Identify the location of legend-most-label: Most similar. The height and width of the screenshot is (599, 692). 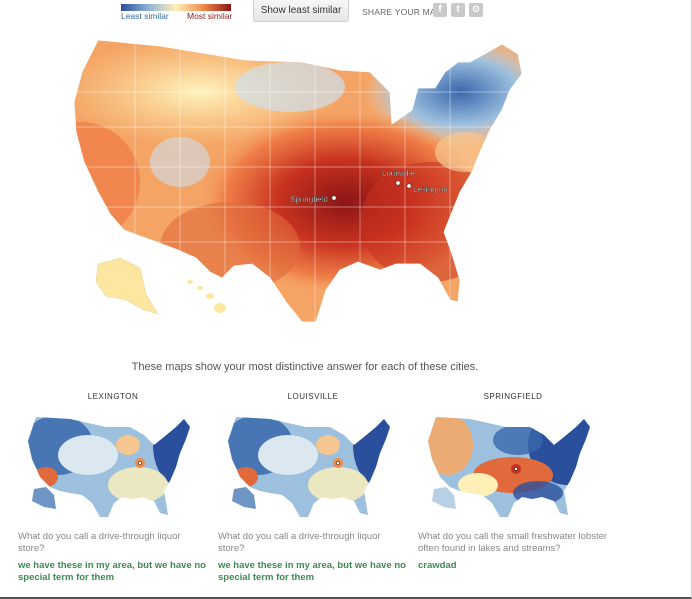
(210, 16).